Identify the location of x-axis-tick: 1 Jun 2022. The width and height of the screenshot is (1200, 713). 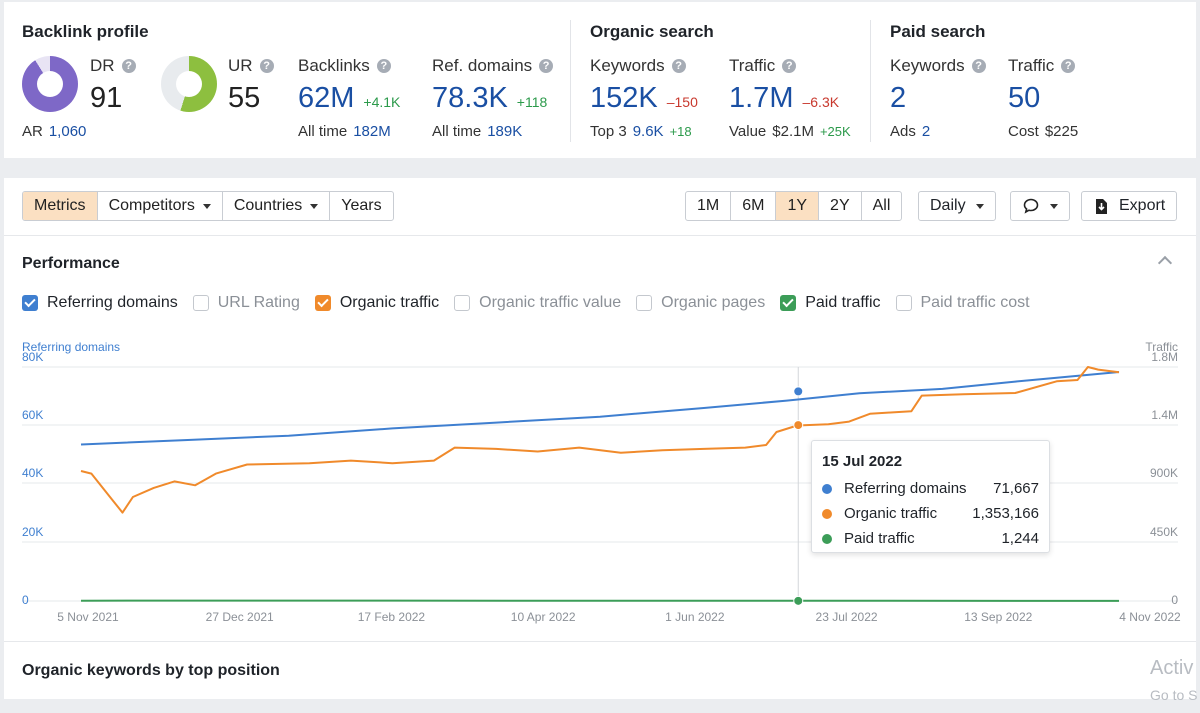
(695, 617).